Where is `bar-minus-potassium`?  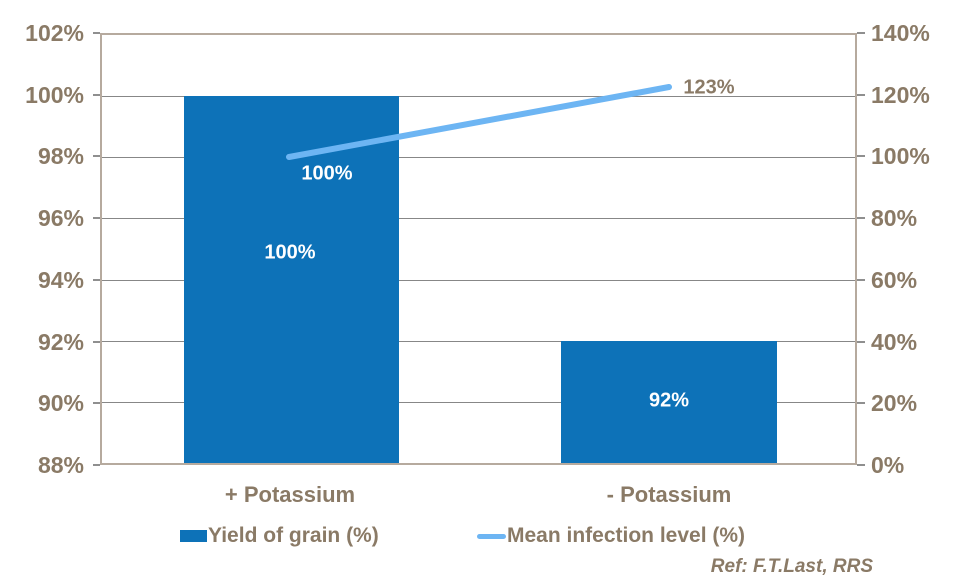
bar-minus-potassium is located at coordinates (669, 402).